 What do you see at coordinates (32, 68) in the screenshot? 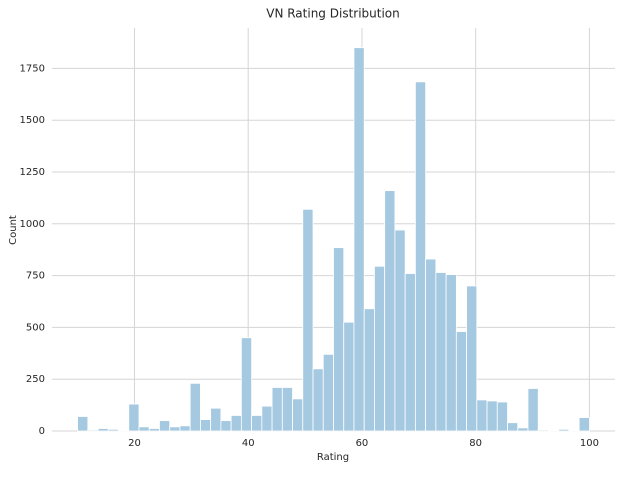
I see `y-tick-label: 1750` at bounding box center [32, 68].